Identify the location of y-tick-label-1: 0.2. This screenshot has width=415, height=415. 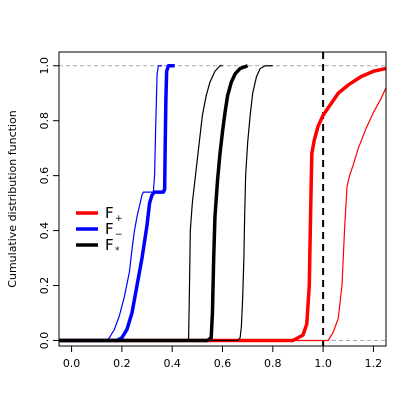
(44, 286).